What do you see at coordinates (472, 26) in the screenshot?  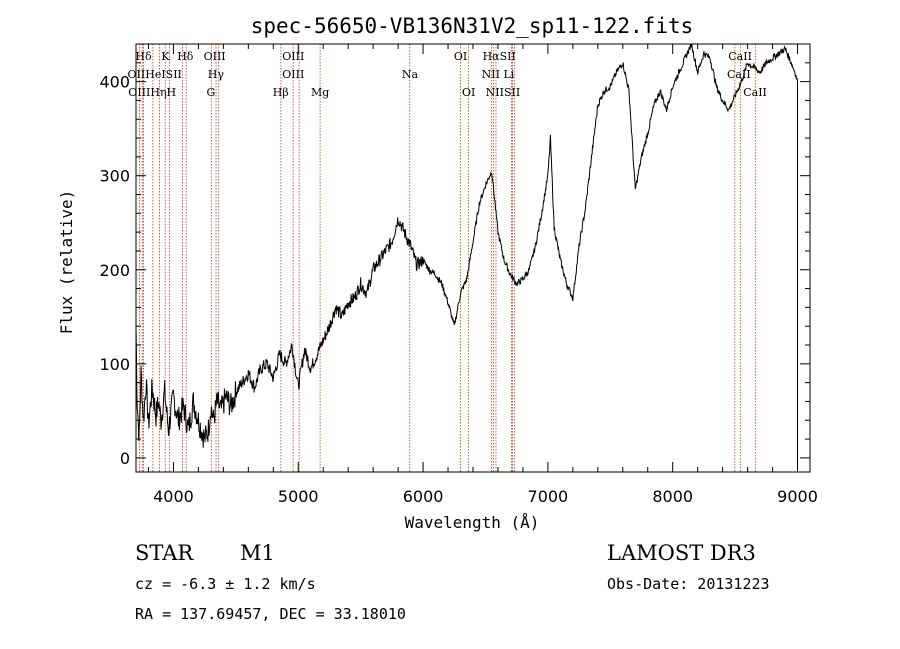 I see `chart-title: spec-56650-VB136N31V2_sp11-122.fits` at bounding box center [472, 26].